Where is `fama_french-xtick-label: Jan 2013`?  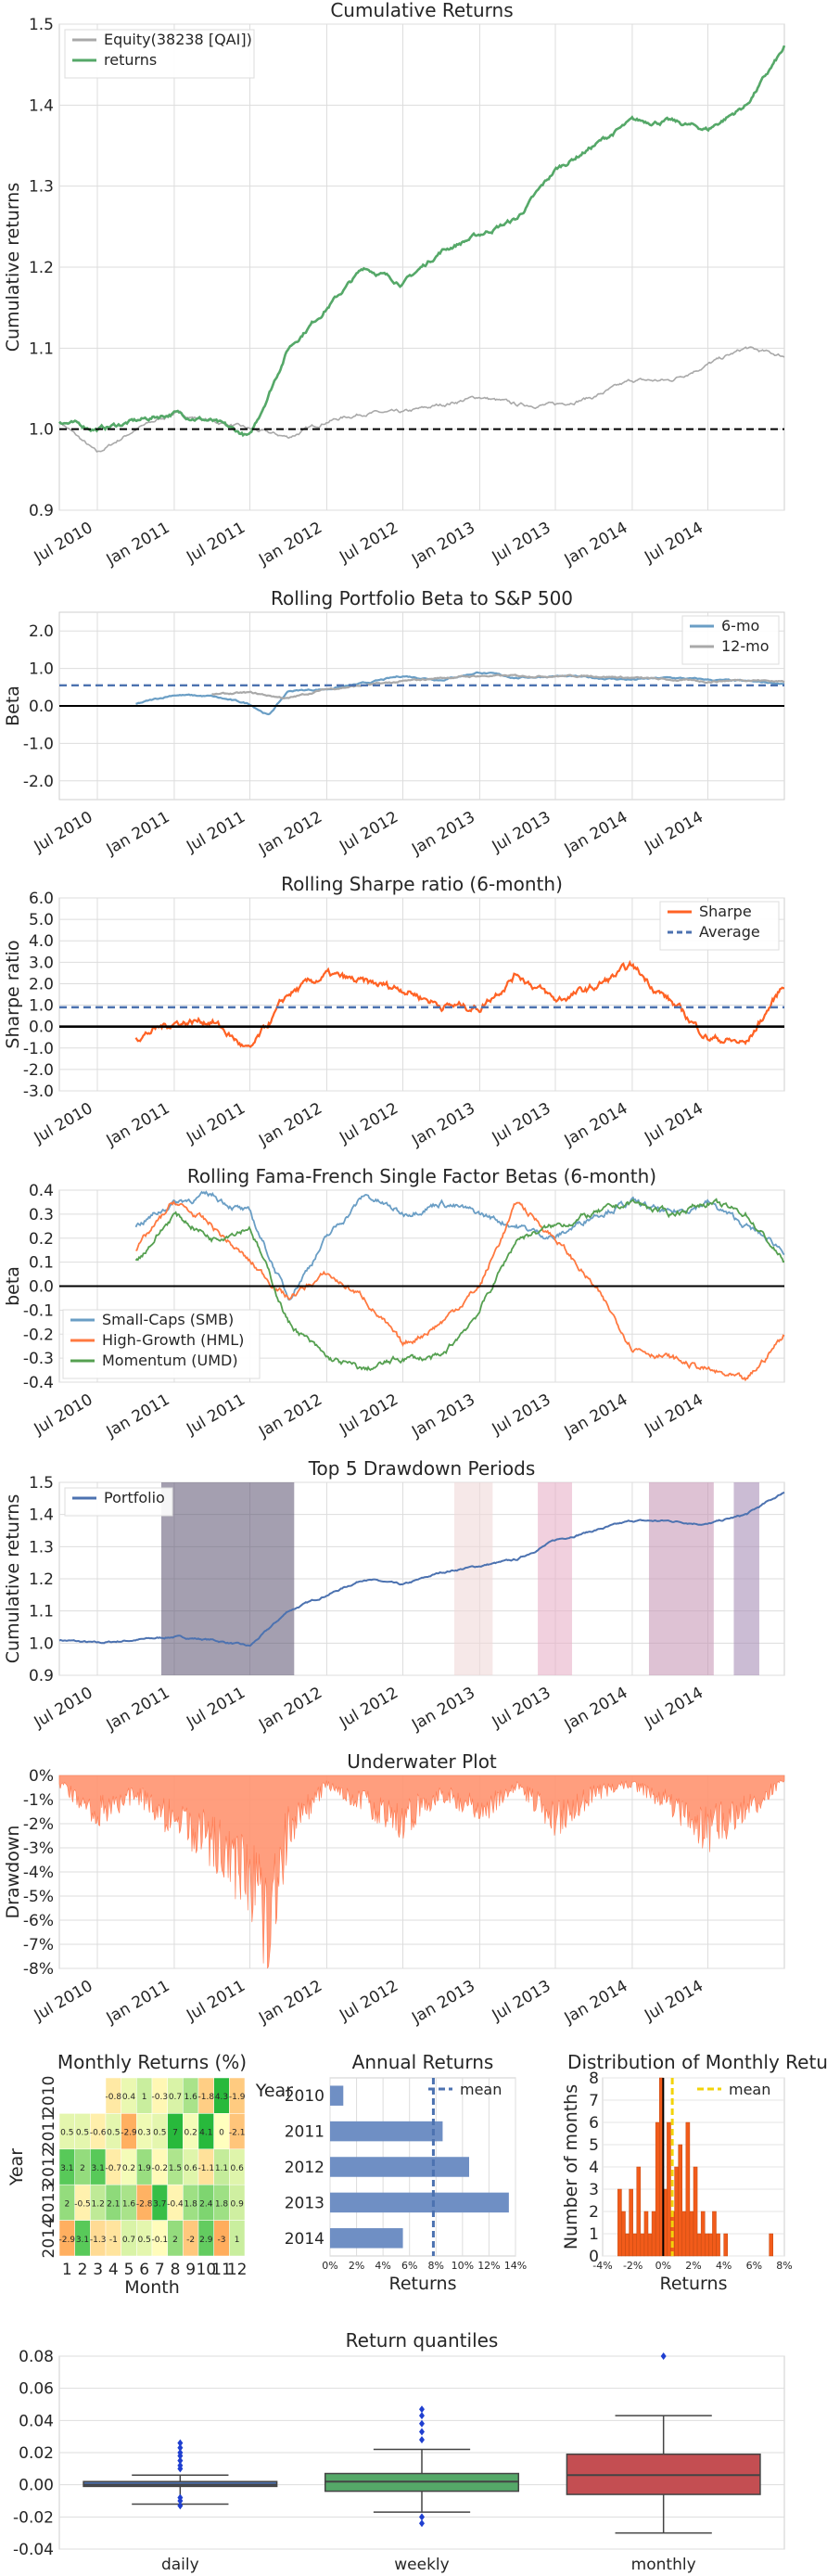
fama_french-xtick-label: Jan 2013 is located at coordinates (443, 1416).